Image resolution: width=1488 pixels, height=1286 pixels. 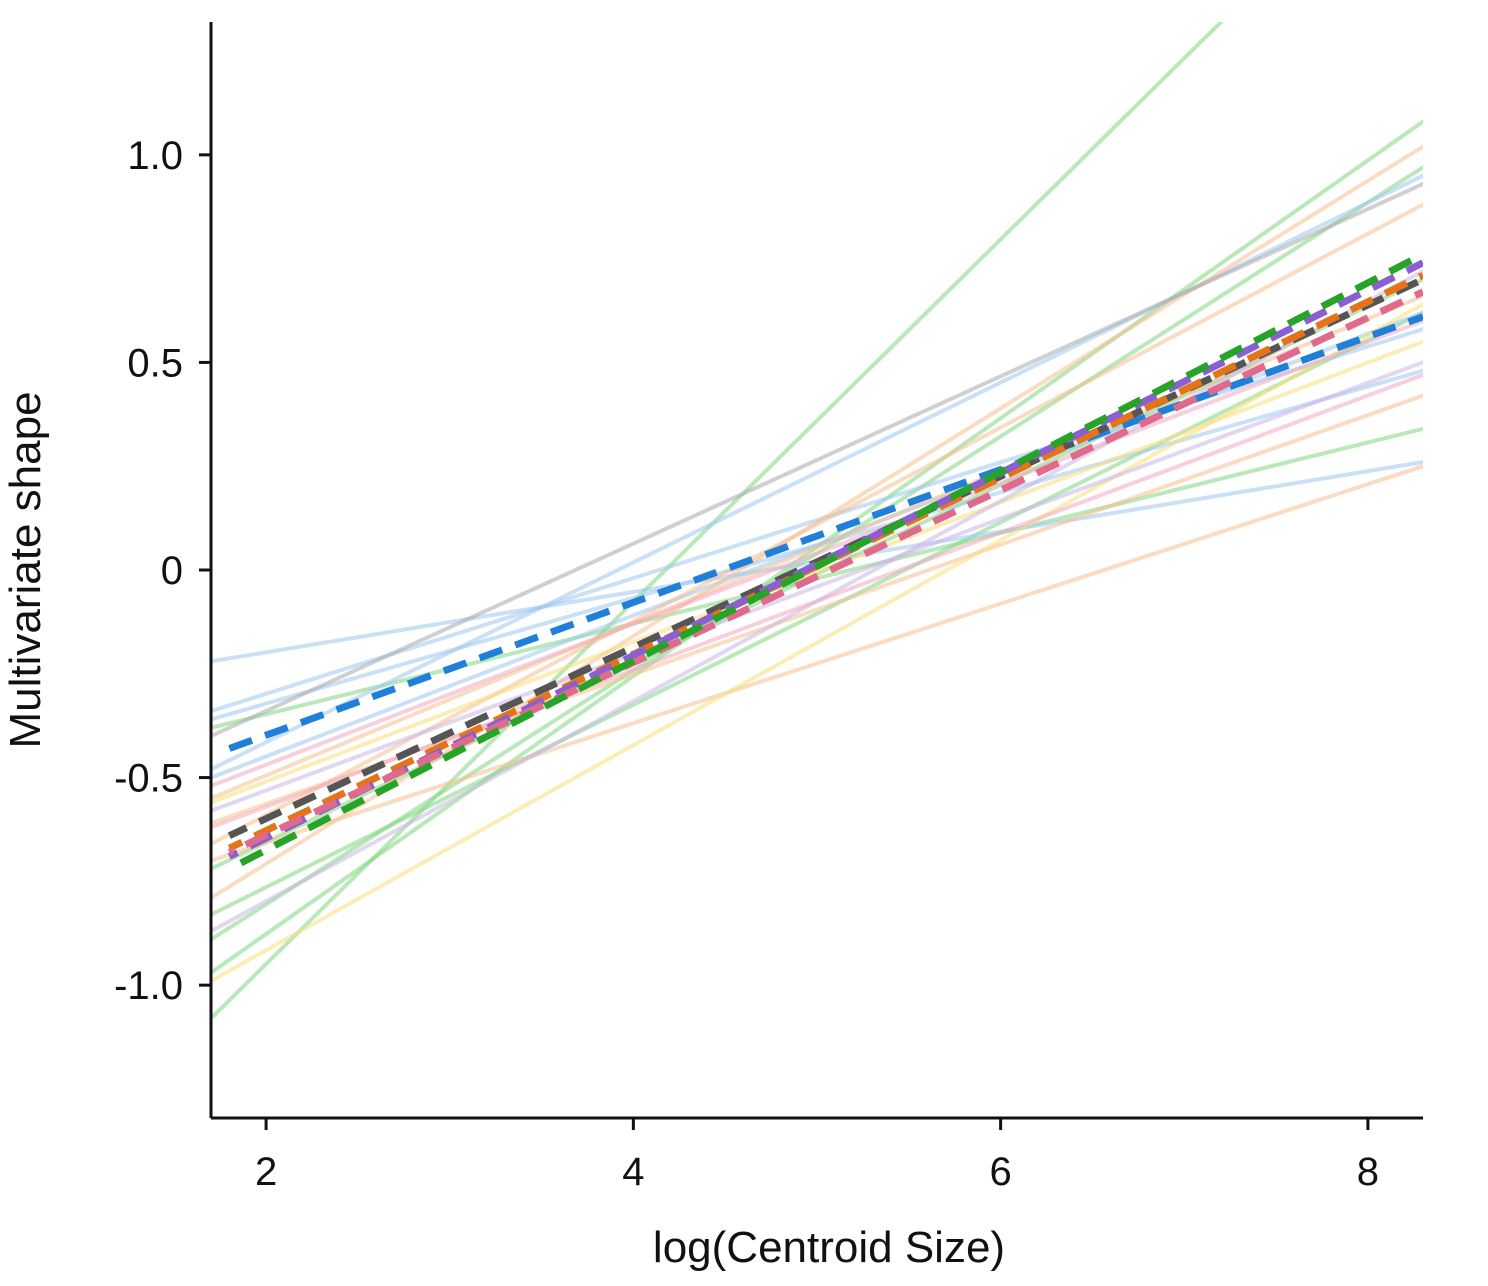 What do you see at coordinates (155, 156) in the screenshot?
I see `y-tick-label: 1.0` at bounding box center [155, 156].